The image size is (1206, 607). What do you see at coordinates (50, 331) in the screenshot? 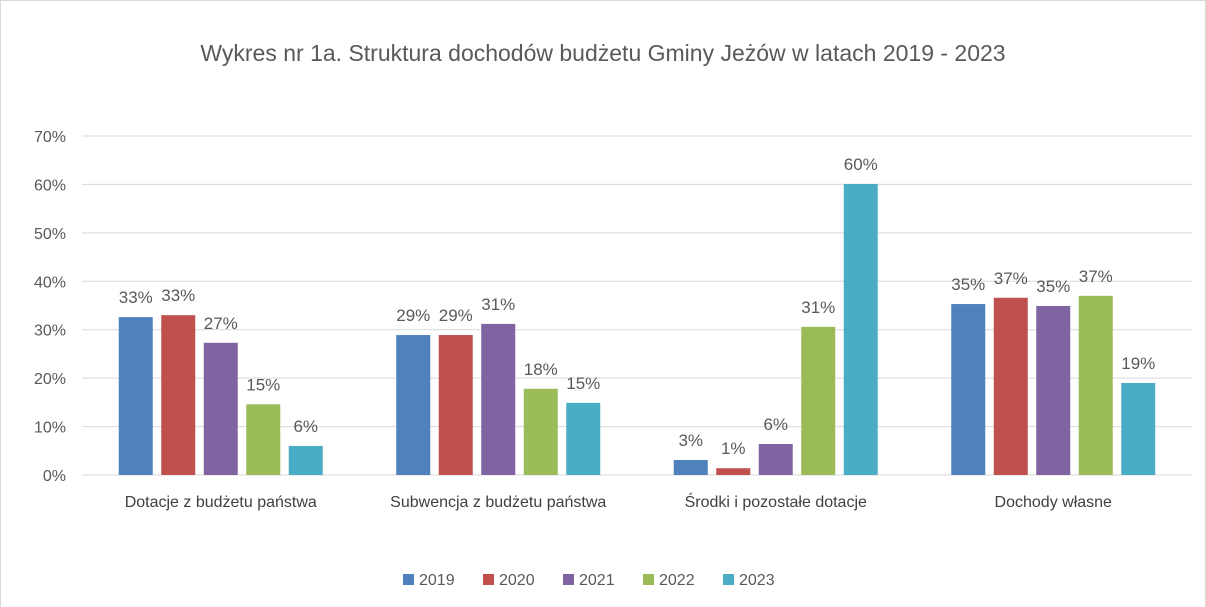
I see `y-tick-label: 30%` at bounding box center [50, 331].